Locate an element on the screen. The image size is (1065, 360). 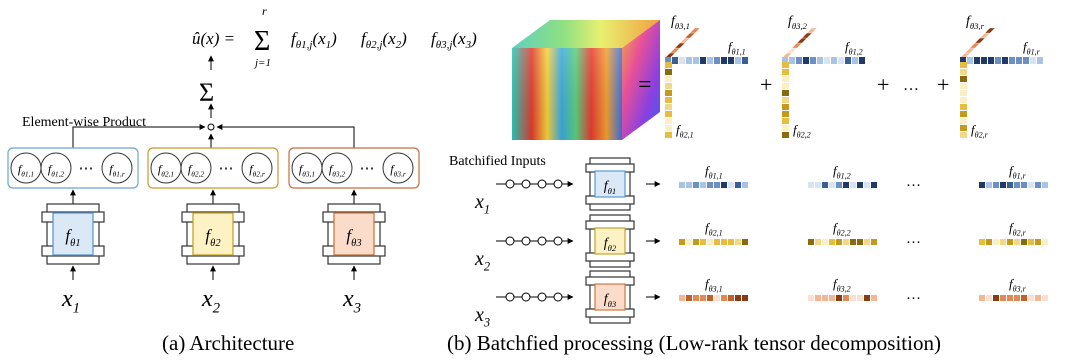
rank-term-1: fθ3,1 fθ1,1 fθ2,1 is located at coordinates (706, 77).